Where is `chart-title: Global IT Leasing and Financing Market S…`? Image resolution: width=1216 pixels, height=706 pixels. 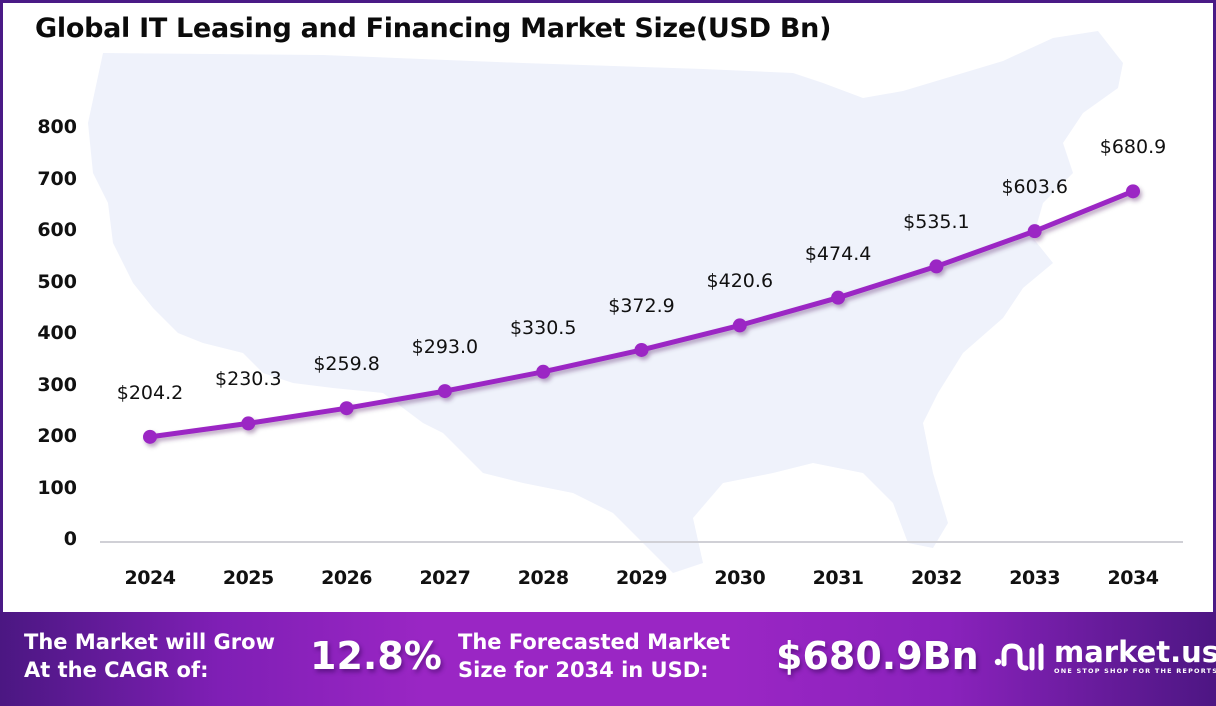
chart-title: Global IT Leasing and Financing Market S… is located at coordinates (433, 28).